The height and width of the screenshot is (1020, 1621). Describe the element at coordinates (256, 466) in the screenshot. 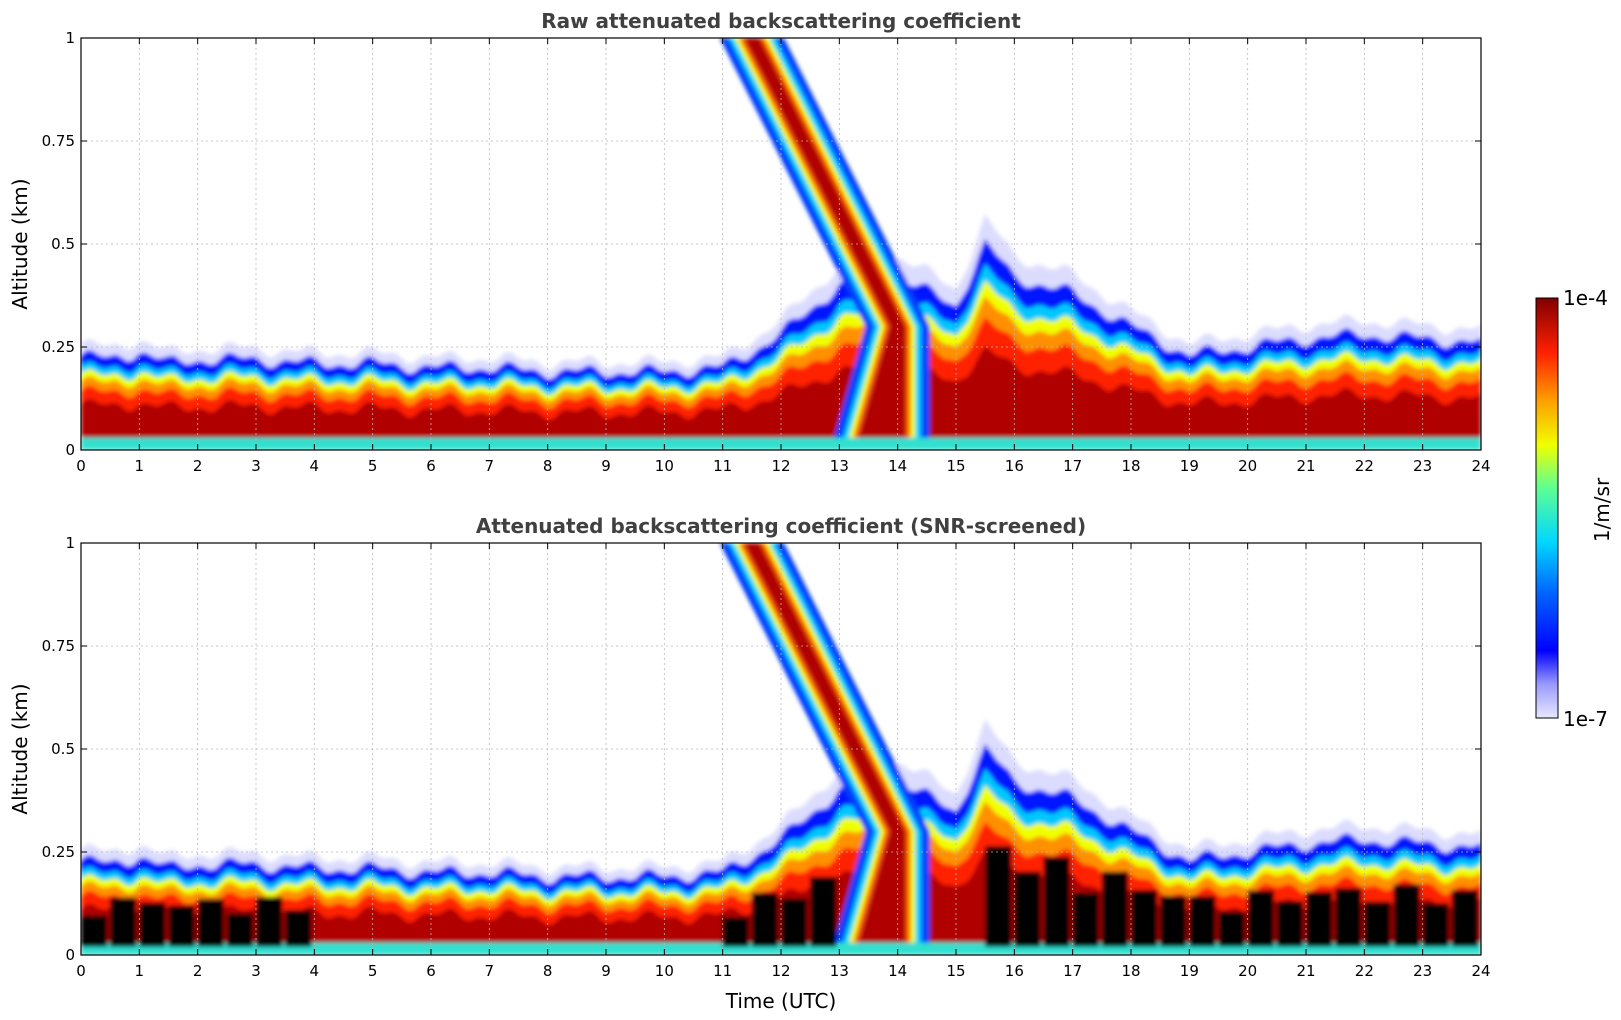

I see `x-tick-label: 3` at that location.